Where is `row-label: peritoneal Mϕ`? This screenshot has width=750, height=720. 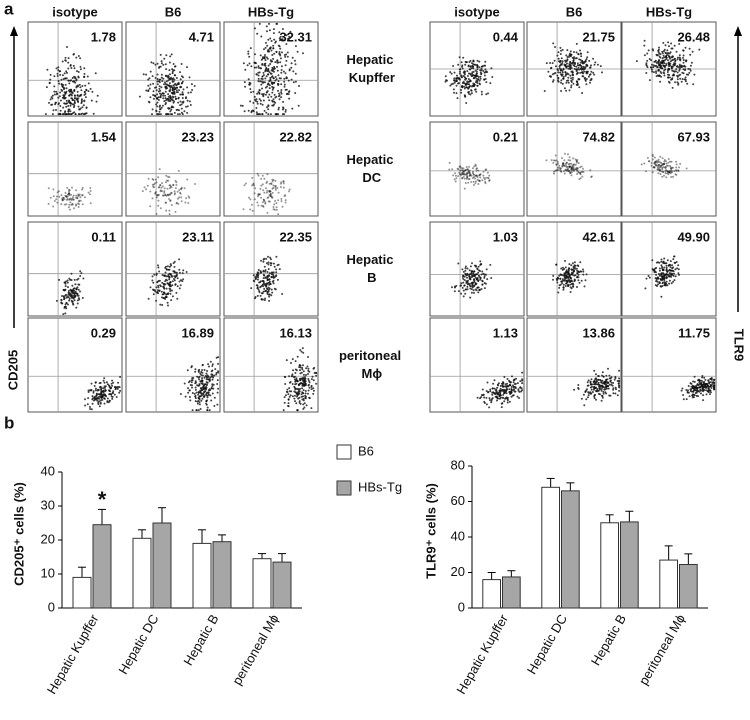
row-label: peritoneal Mϕ is located at coordinates (370, 364).